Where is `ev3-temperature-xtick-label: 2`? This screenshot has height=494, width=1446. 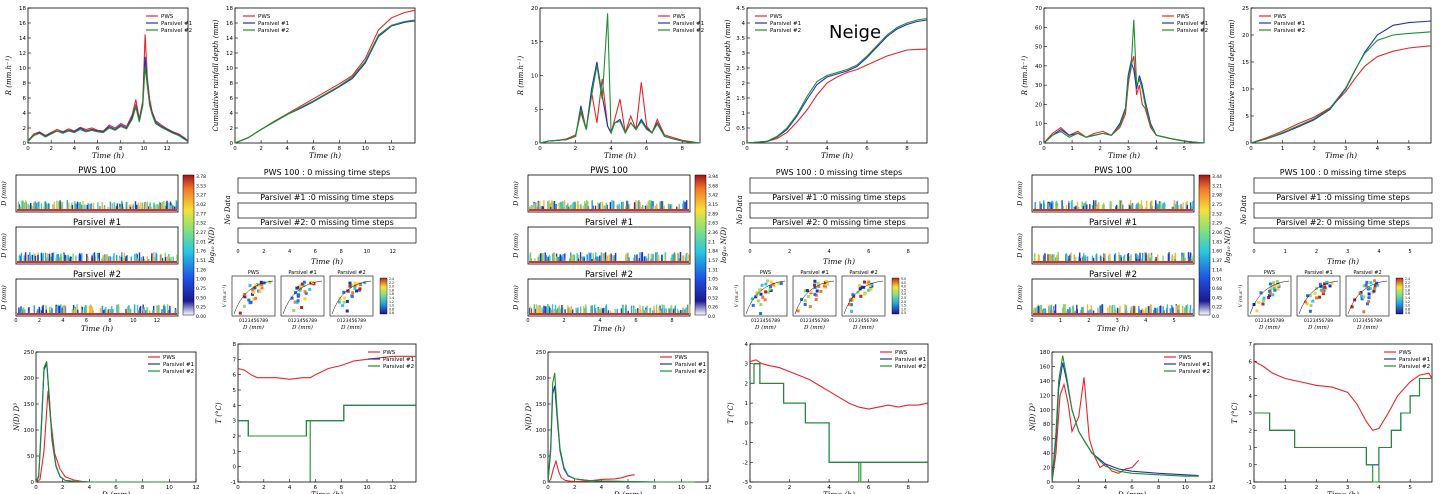 ev3-temperature-xtick-label: 2 is located at coordinates (1317, 488).